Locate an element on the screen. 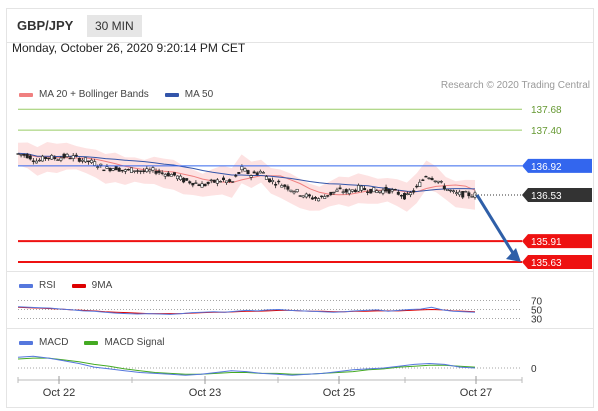  x-tick-label-Oct 22: Oct 22 is located at coordinates (59, 393).